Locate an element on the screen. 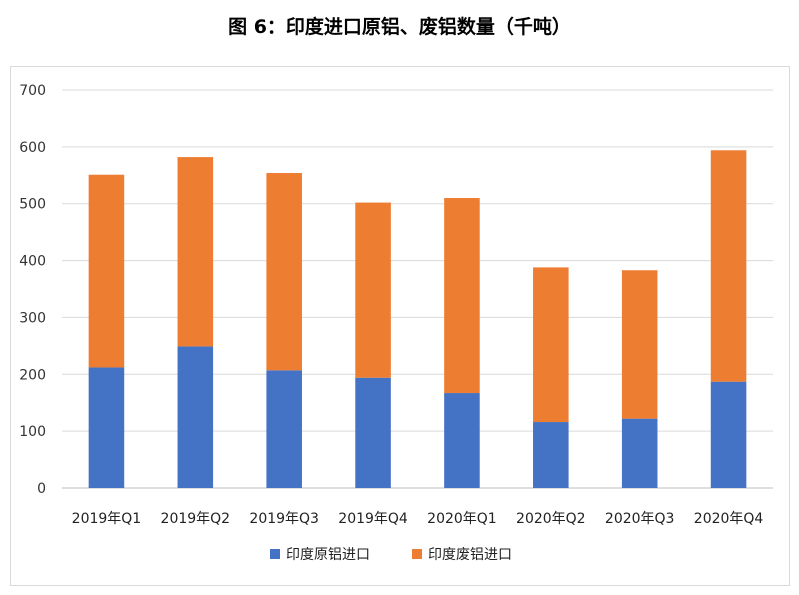 The width and height of the screenshot is (799, 595). y-tick-label: 500 is located at coordinates (32, 205).